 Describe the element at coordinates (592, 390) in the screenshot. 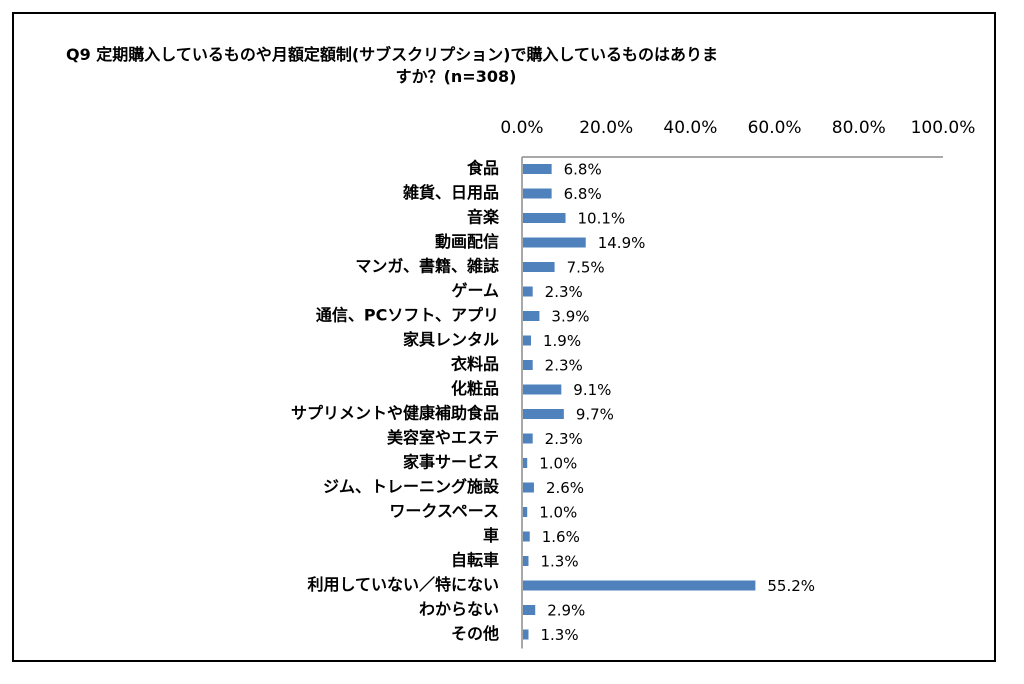

I see `value-label: 9.1%` at that location.